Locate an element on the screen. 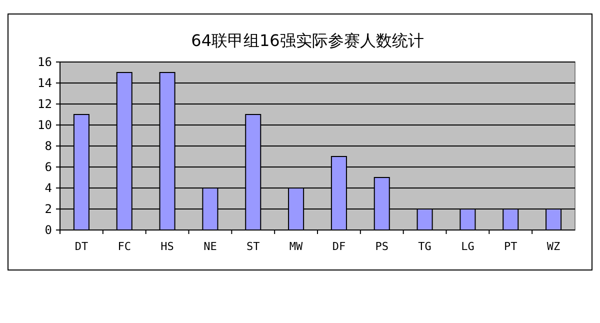 The height and width of the screenshot is (323, 600). x-tick-label: PS is located at coordinates (381, 246).